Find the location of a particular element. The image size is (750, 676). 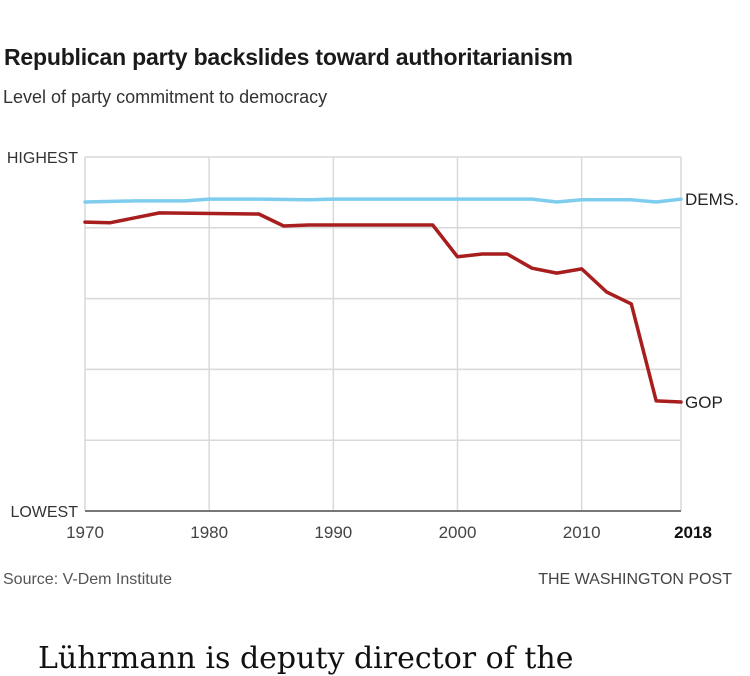

series-label: DEMS. is located at coordinates (712, 199).